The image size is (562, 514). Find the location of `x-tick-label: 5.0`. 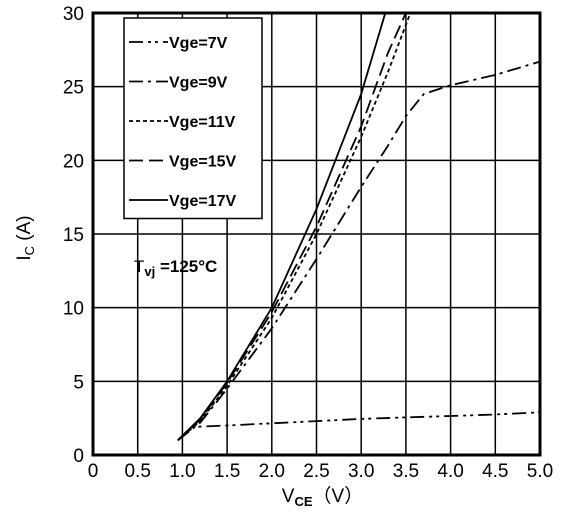

x-tick-label: 5.0 is located at coordinates (540, 471).